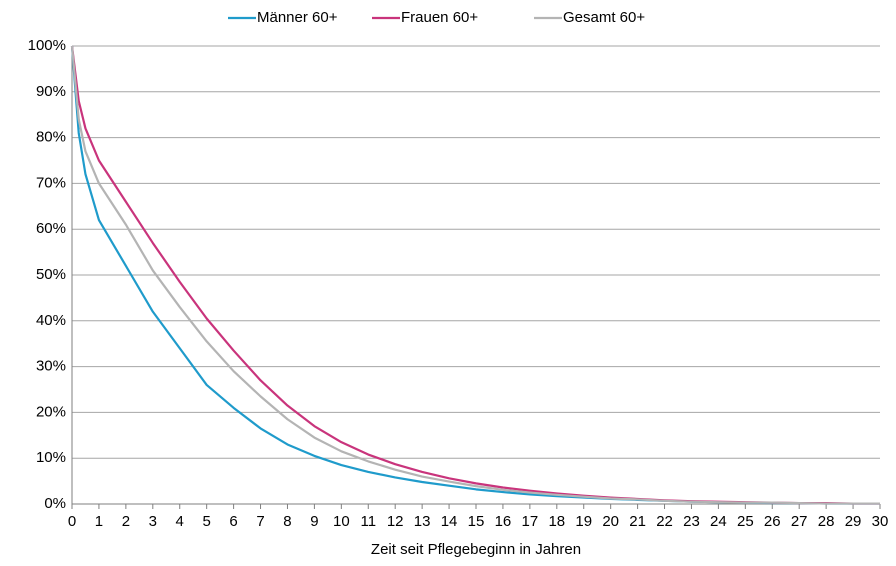 This screenshot has width=896, height=566. Describe the element at coordinates (297, 17) in the screenshot. I see `legend-label: Männer 60+` at that location.